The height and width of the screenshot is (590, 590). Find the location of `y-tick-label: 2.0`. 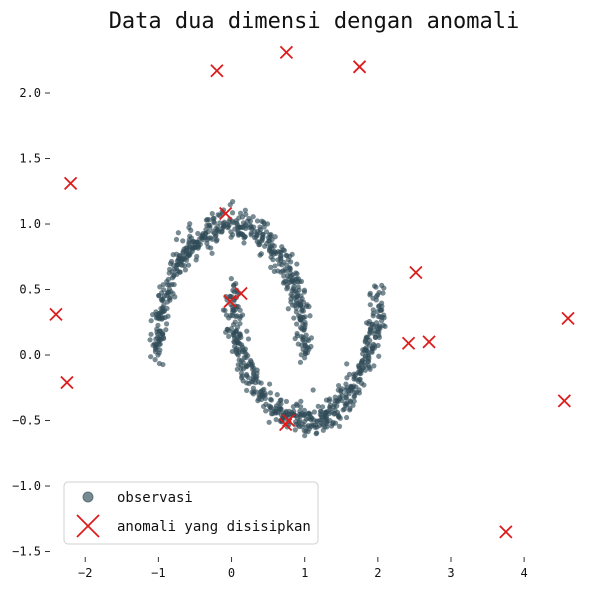

y-tick-label: 2.0 is located at coordinates (30, 93).